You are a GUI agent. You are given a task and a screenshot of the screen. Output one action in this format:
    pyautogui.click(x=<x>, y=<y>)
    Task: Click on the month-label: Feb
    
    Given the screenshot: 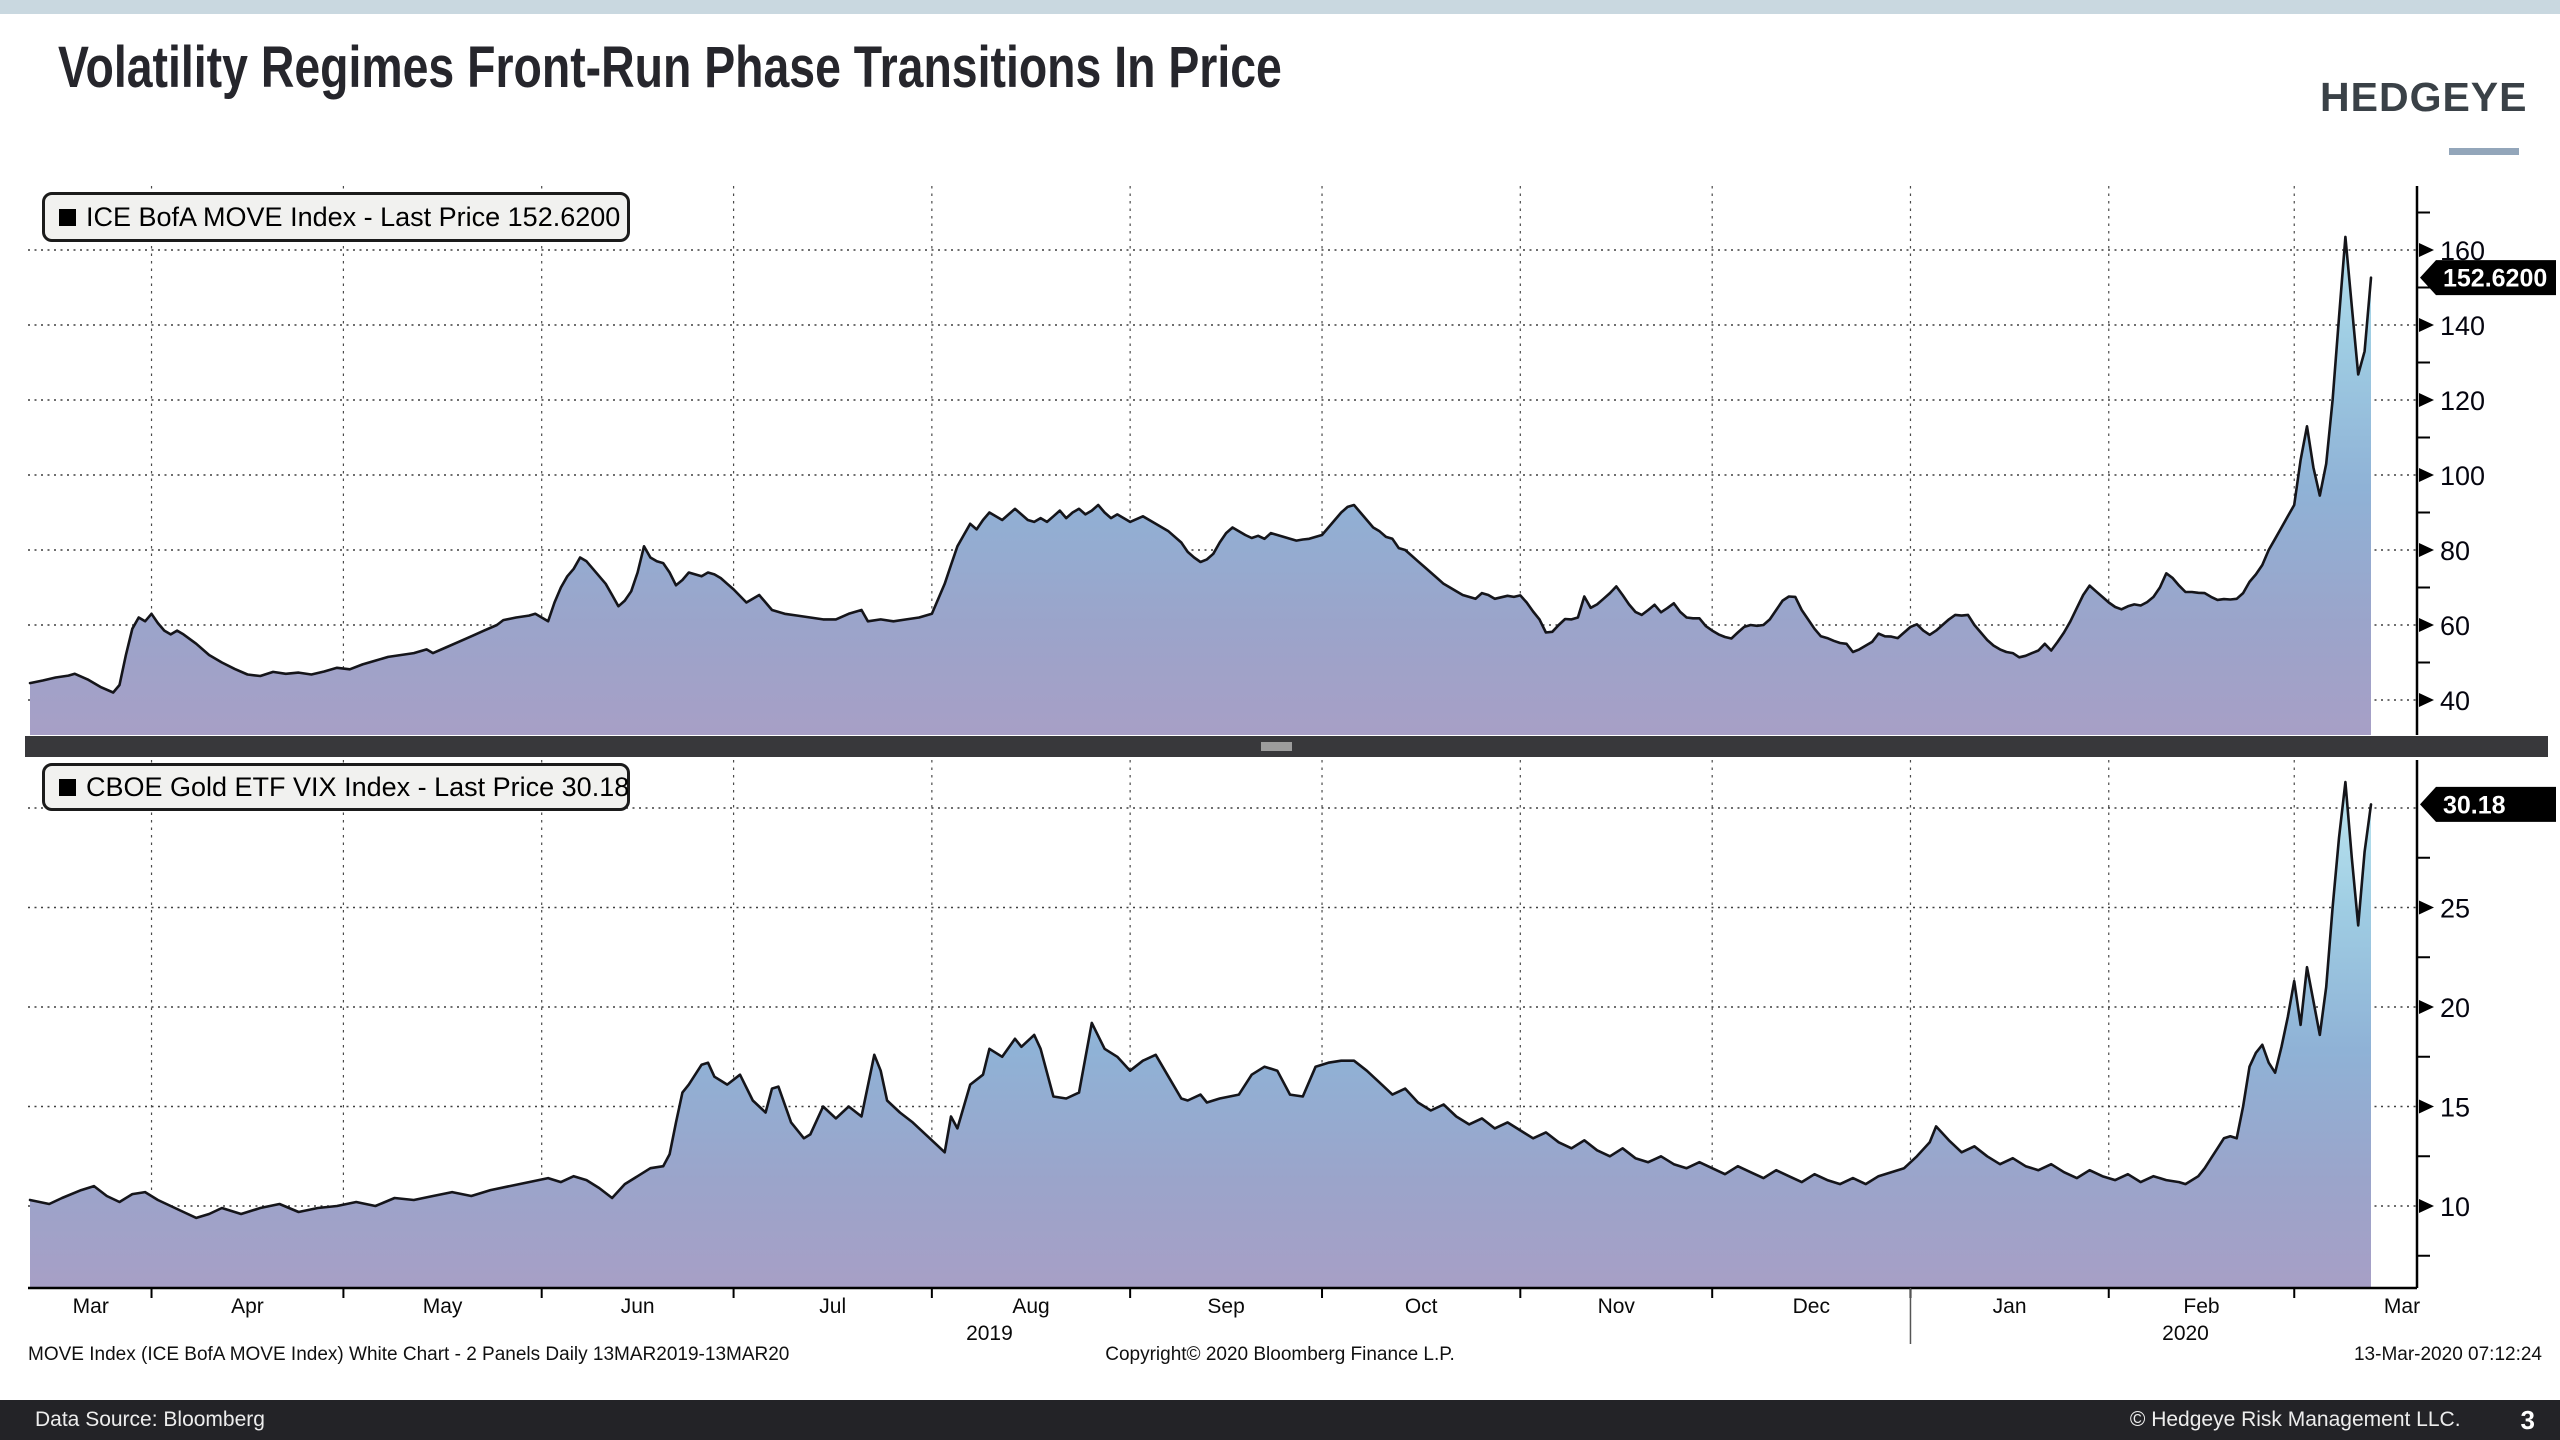 What is the action you would take?
    pyautogui.click(x=2201, y=1306)
    